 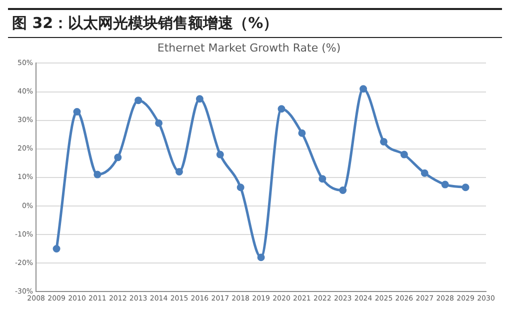 What do you see at coordinates (255, 23) in the screenshot?
I see `chart-title: 图 32：以太网光模块销售额增速（%）` at bounding box center [255, 23].